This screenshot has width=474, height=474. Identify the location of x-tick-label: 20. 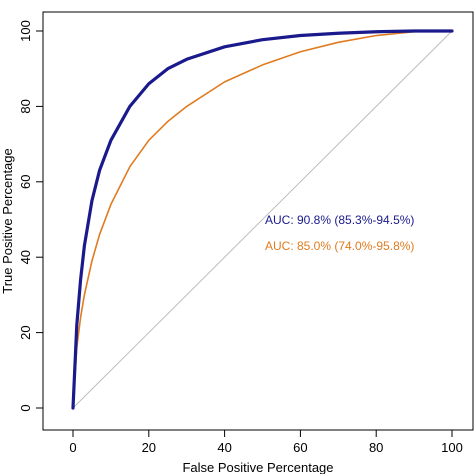
(149, 447).